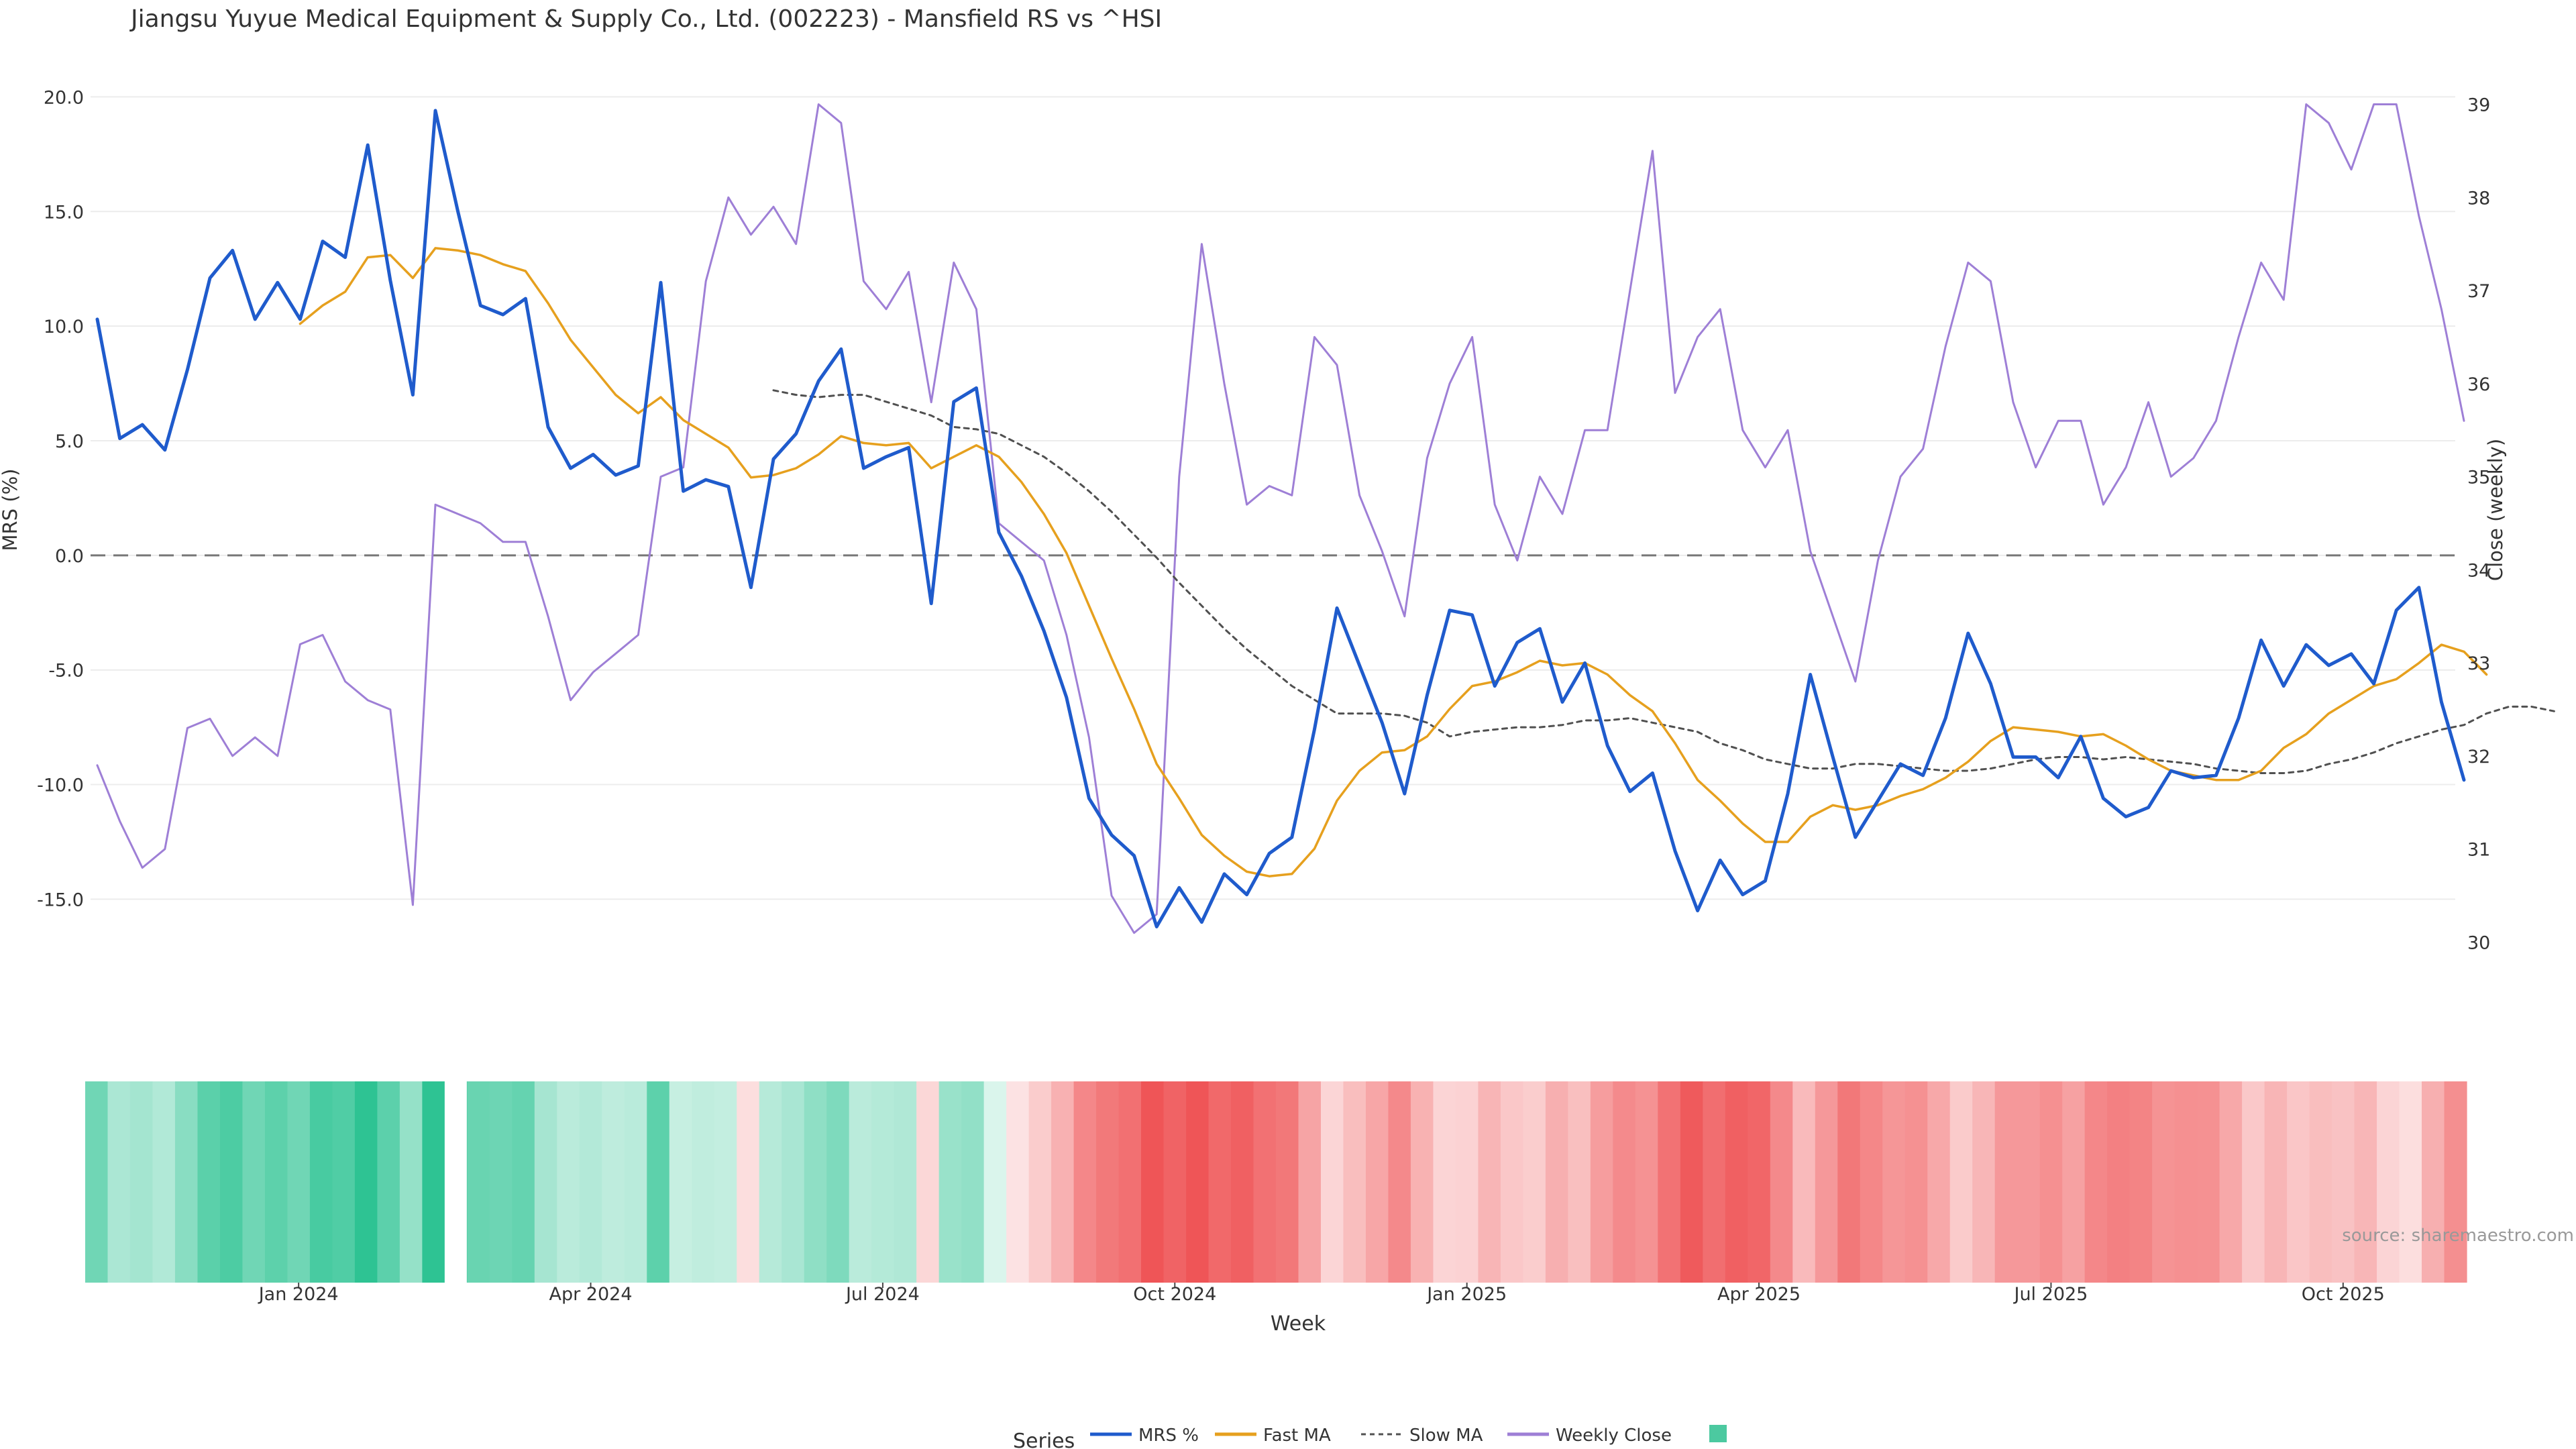 Image resolution: width=2576 pixels, height=1449 pixels. I want to click on x-tick-label: Oct 2025, so click(2343, 1294).